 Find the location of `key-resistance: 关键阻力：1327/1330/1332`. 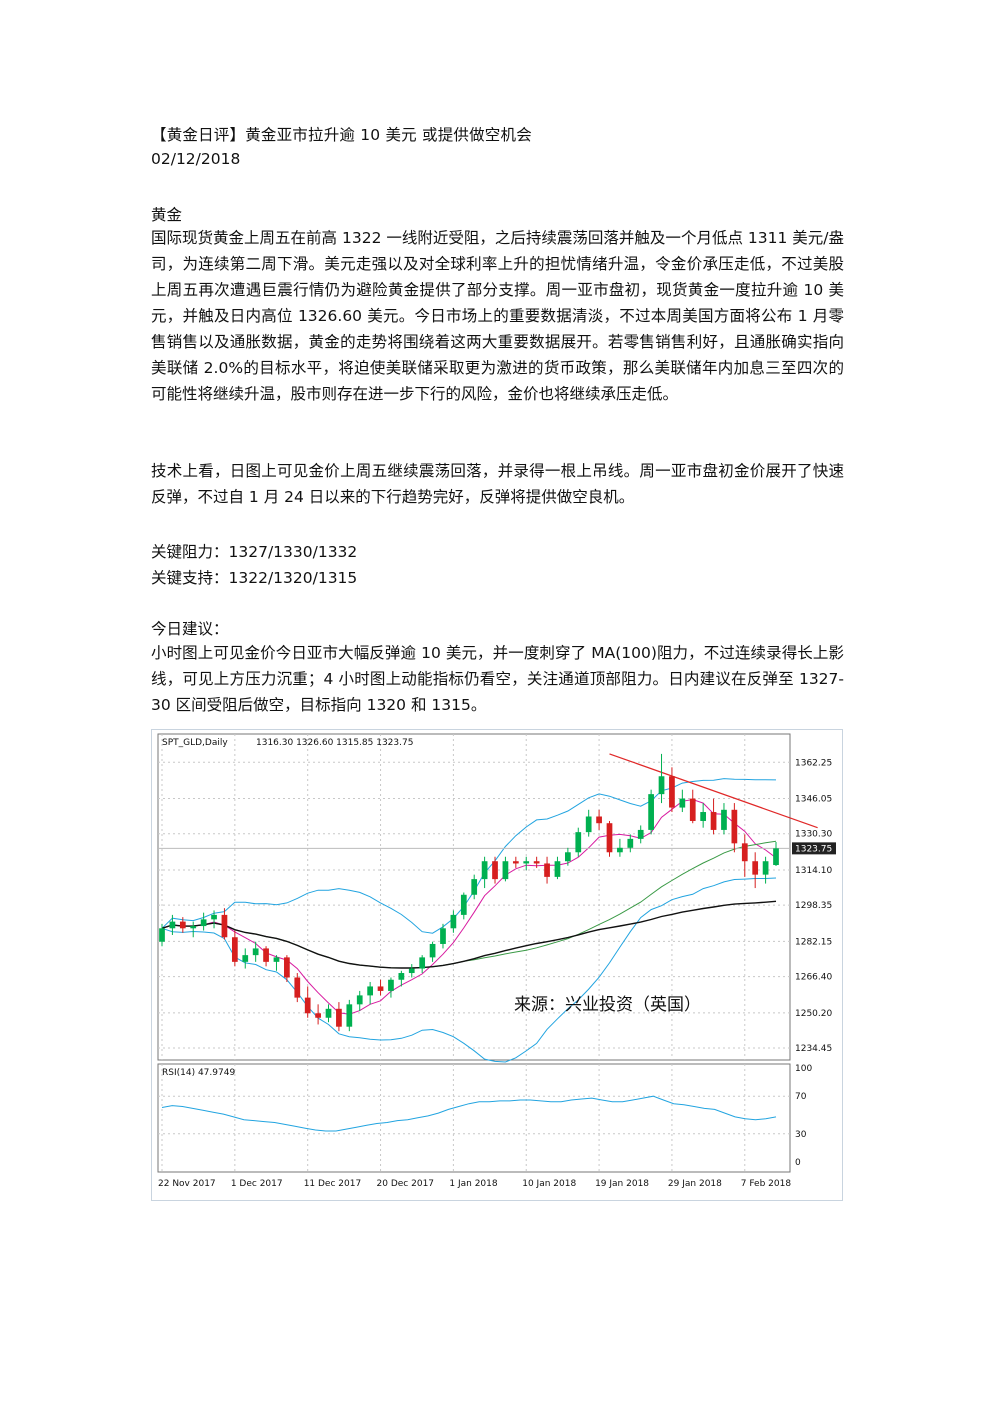

key-resistance: 关键阻力：1327/1330/1332 is located at coordinates (254, 552).